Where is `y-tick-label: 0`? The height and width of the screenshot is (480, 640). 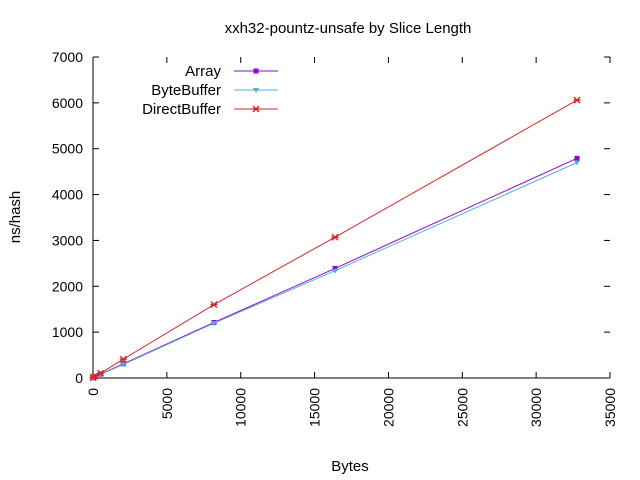
y-tick-label: 0 is located at coordinates (79, 378).